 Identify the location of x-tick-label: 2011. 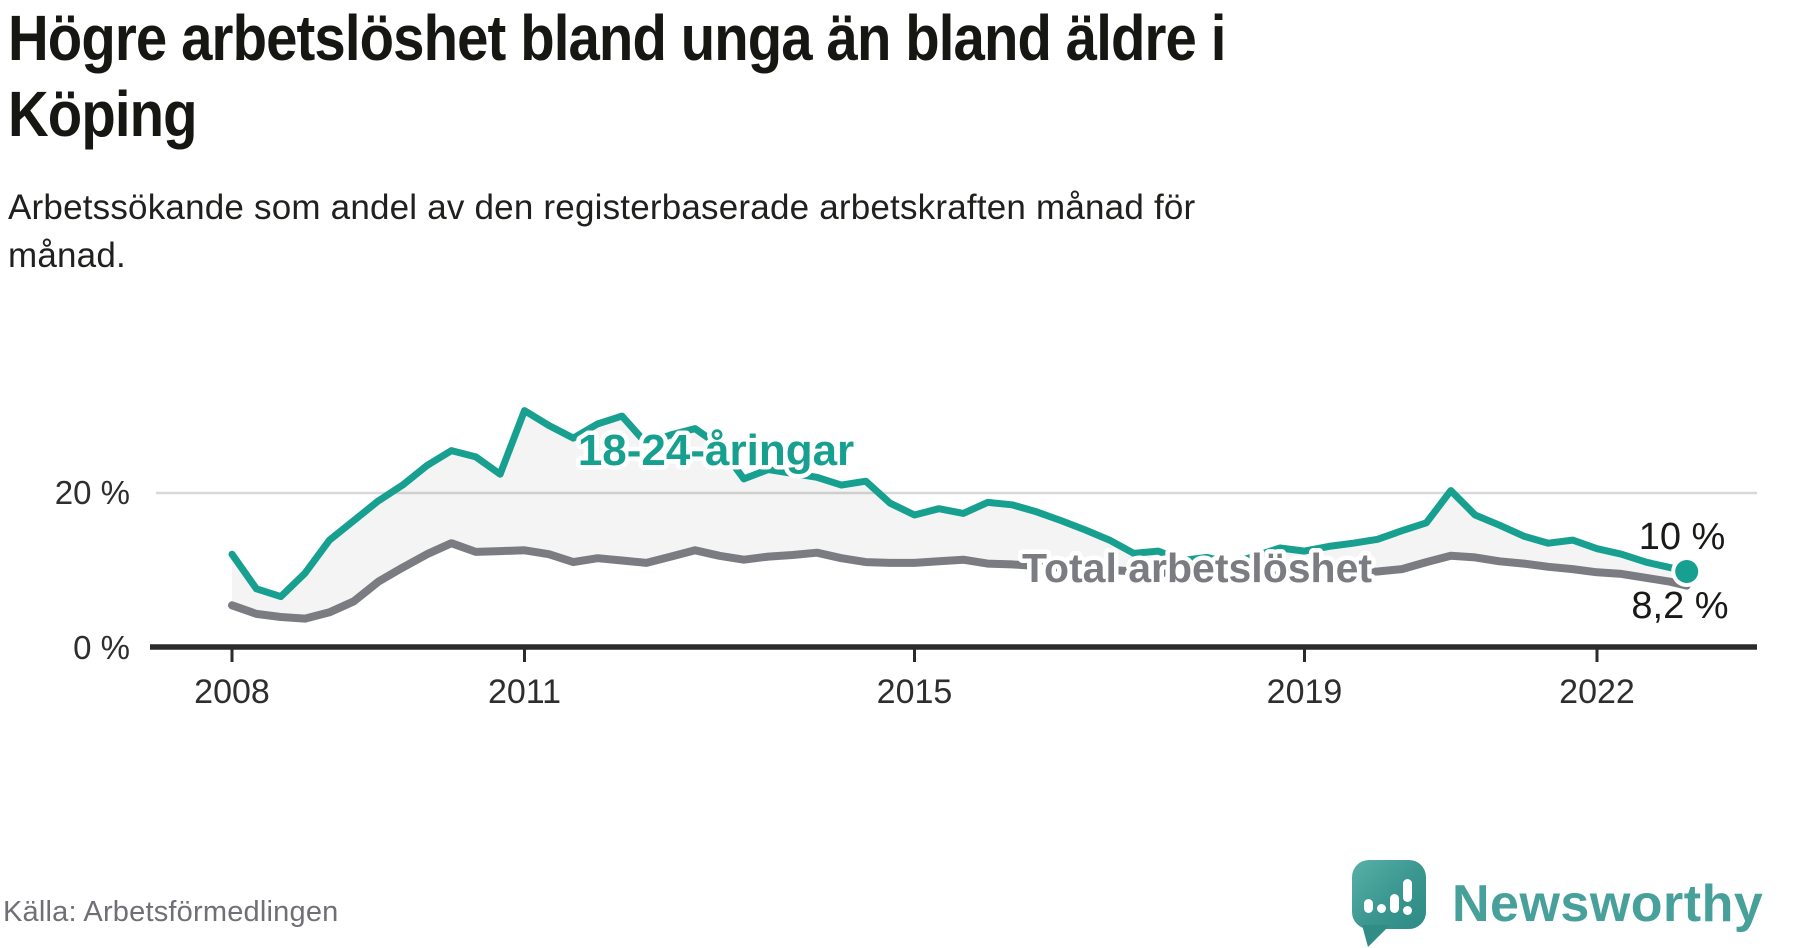
(524, 692).